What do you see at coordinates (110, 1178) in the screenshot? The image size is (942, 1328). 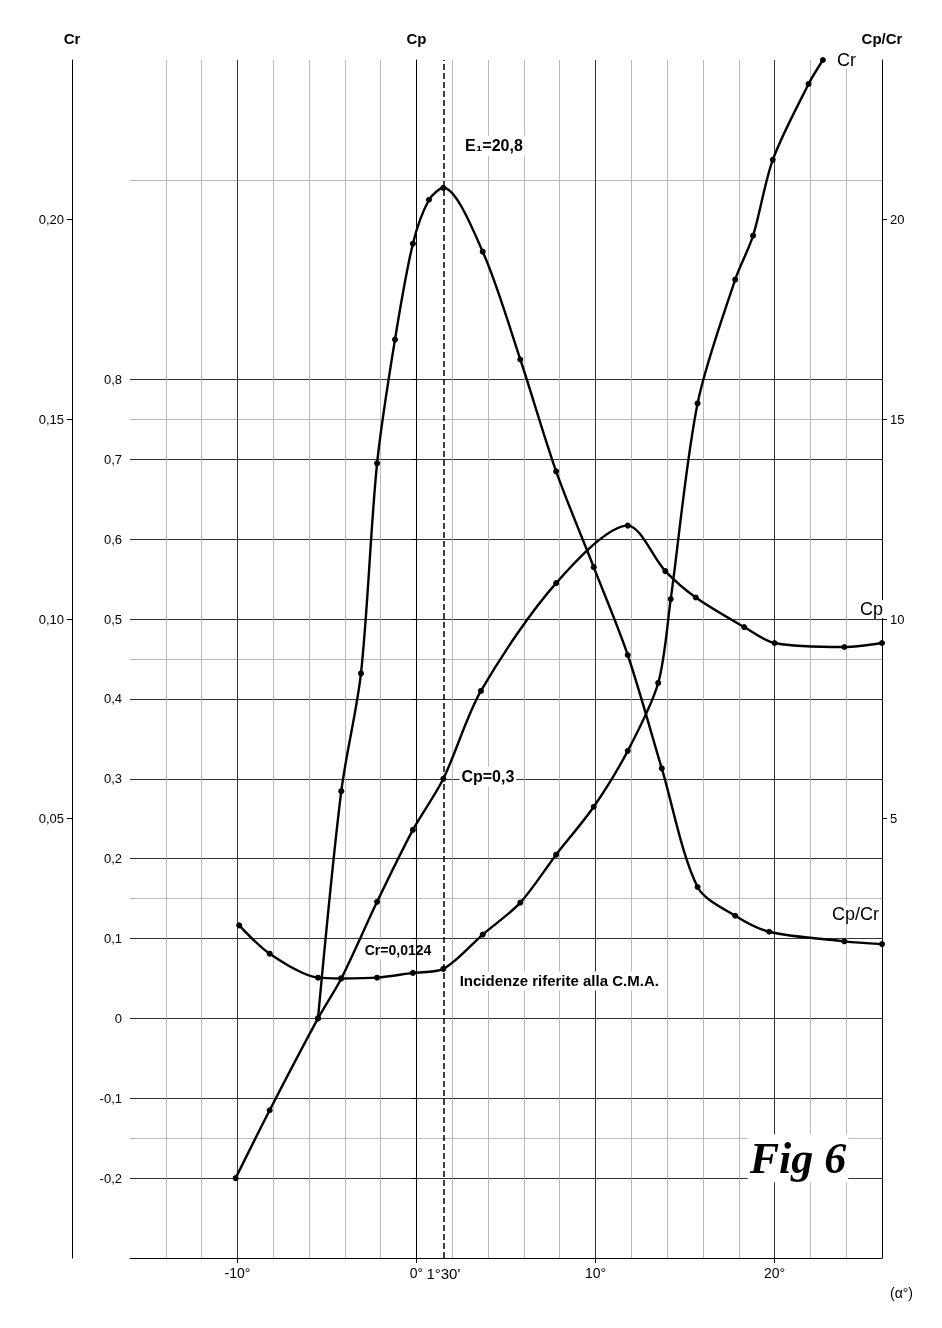 I see `y-tick-label: -0,2` at bounding box center [110, 1178].